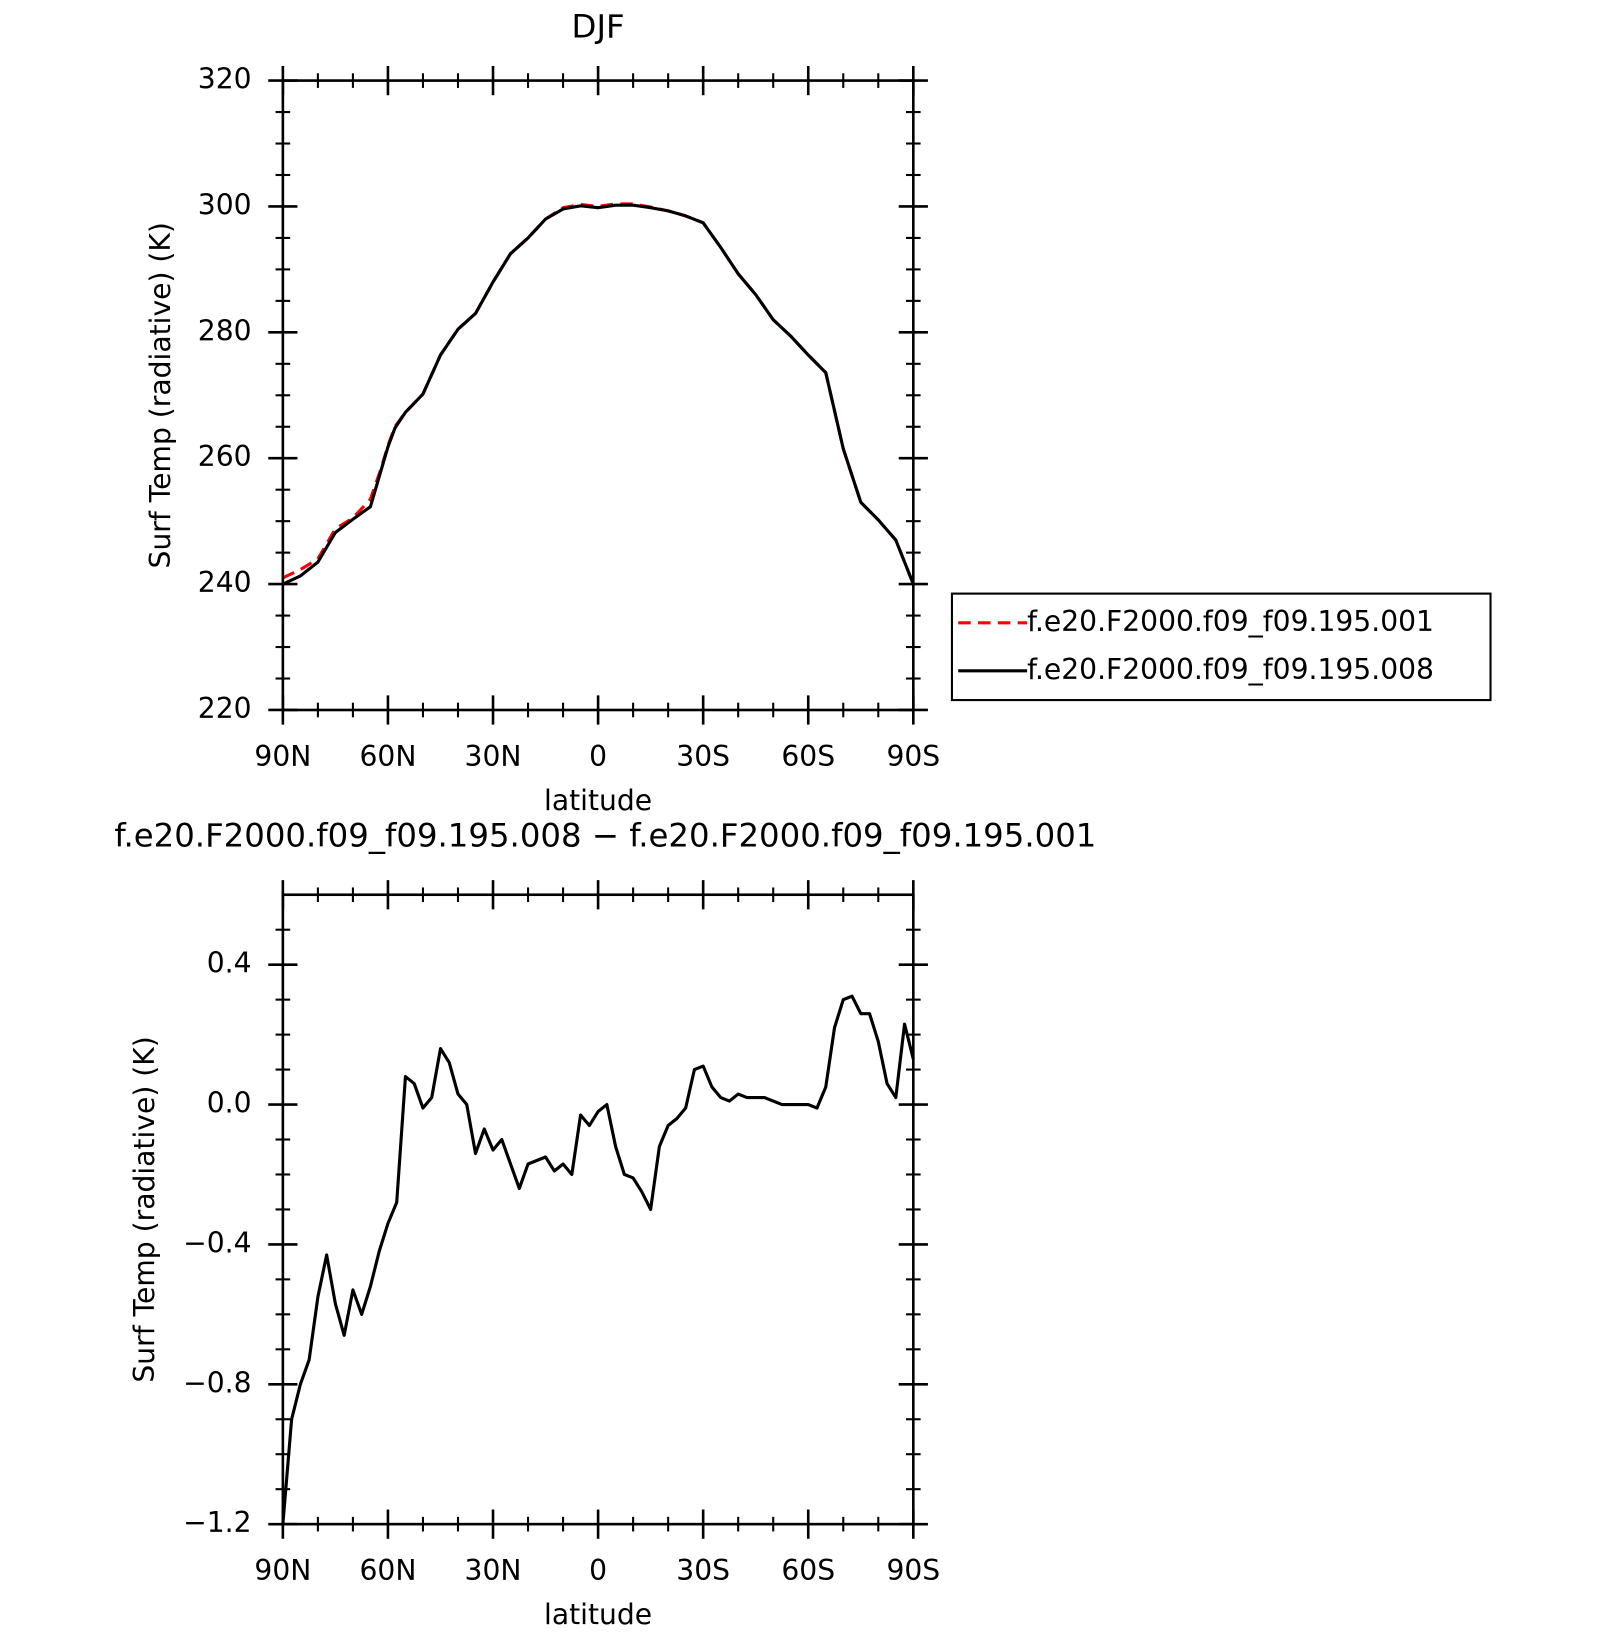 This screenshot has height=1639, width=1597. I want to click on y-tick-label: 0.0, so click(229, 1103).